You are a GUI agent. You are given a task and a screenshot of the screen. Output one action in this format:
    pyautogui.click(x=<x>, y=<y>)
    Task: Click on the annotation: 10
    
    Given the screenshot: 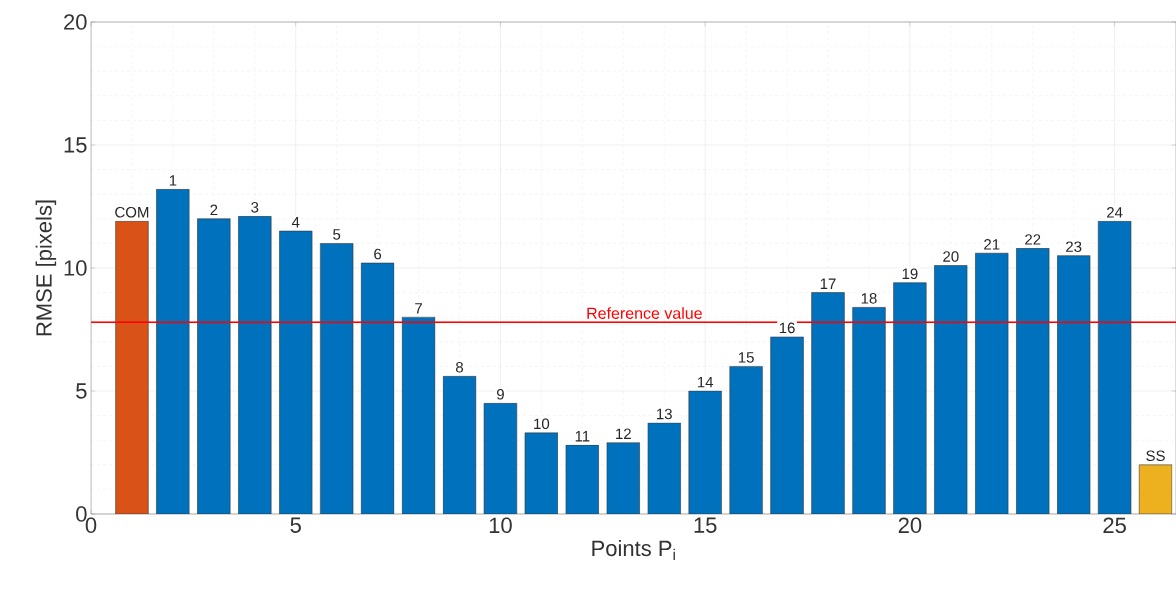 What is the action you would take?
    pyautogui.click(x=542, y=424)
    